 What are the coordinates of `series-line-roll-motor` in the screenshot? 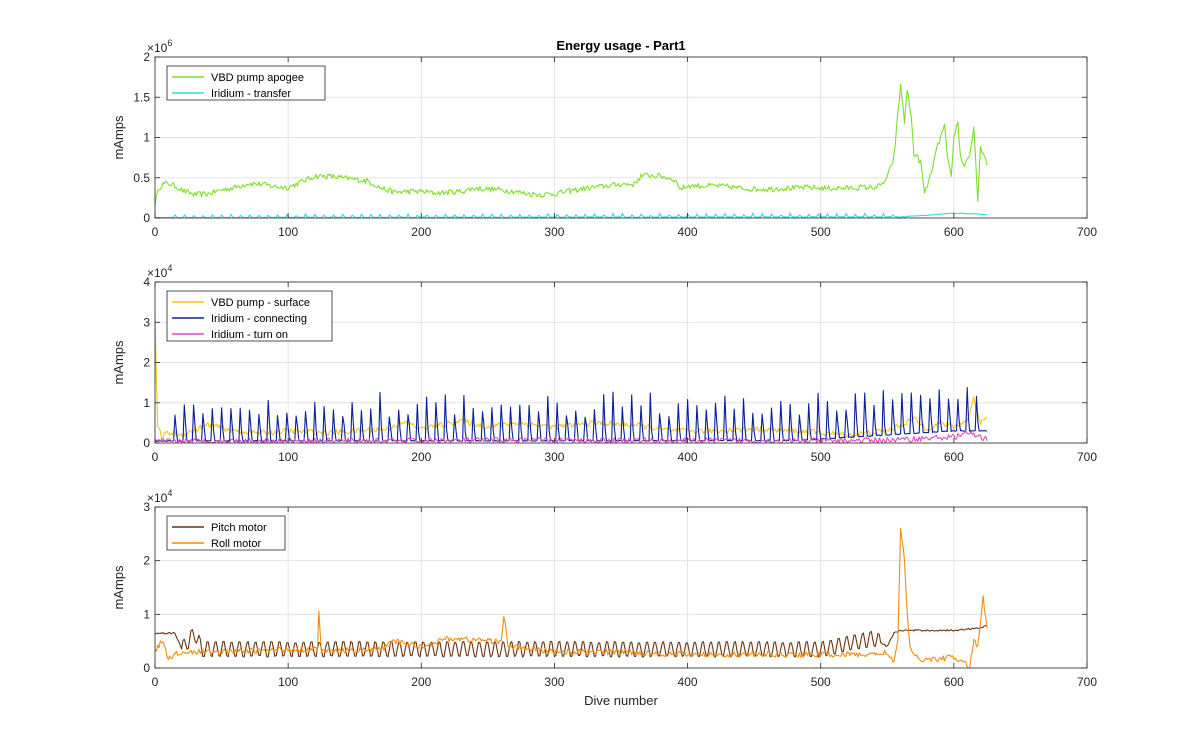 It's located at (571, 597).